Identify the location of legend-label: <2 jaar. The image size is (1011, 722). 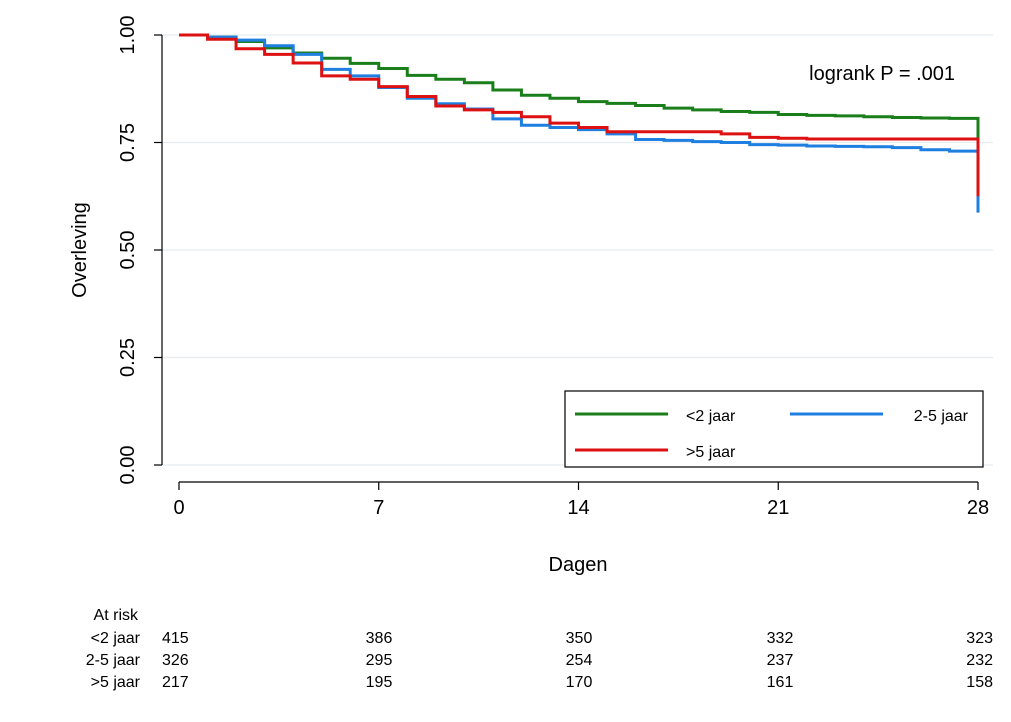
(711, 416).